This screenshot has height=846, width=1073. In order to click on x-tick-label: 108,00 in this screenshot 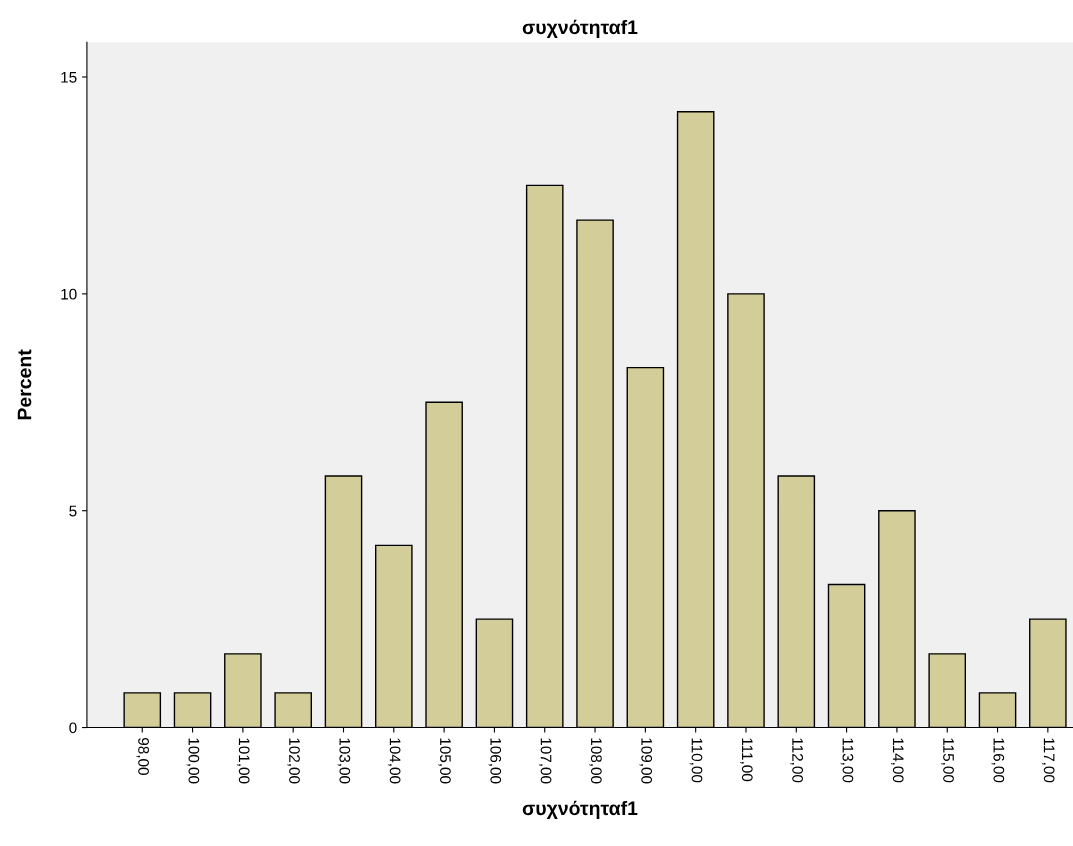, I will do `click(595, 761)`.